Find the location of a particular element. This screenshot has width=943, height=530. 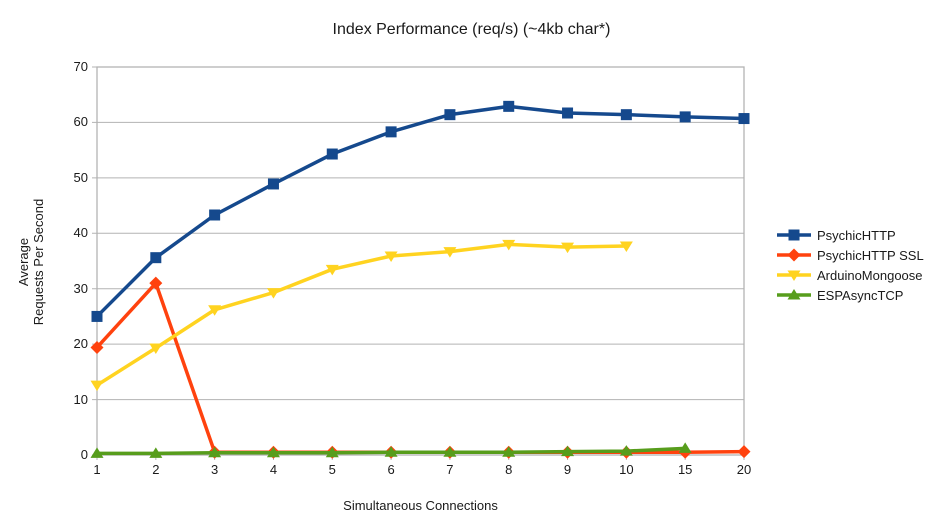

legend-item-espasynctcp: ESPAsyncTCP is located at coordinates (850, 295).